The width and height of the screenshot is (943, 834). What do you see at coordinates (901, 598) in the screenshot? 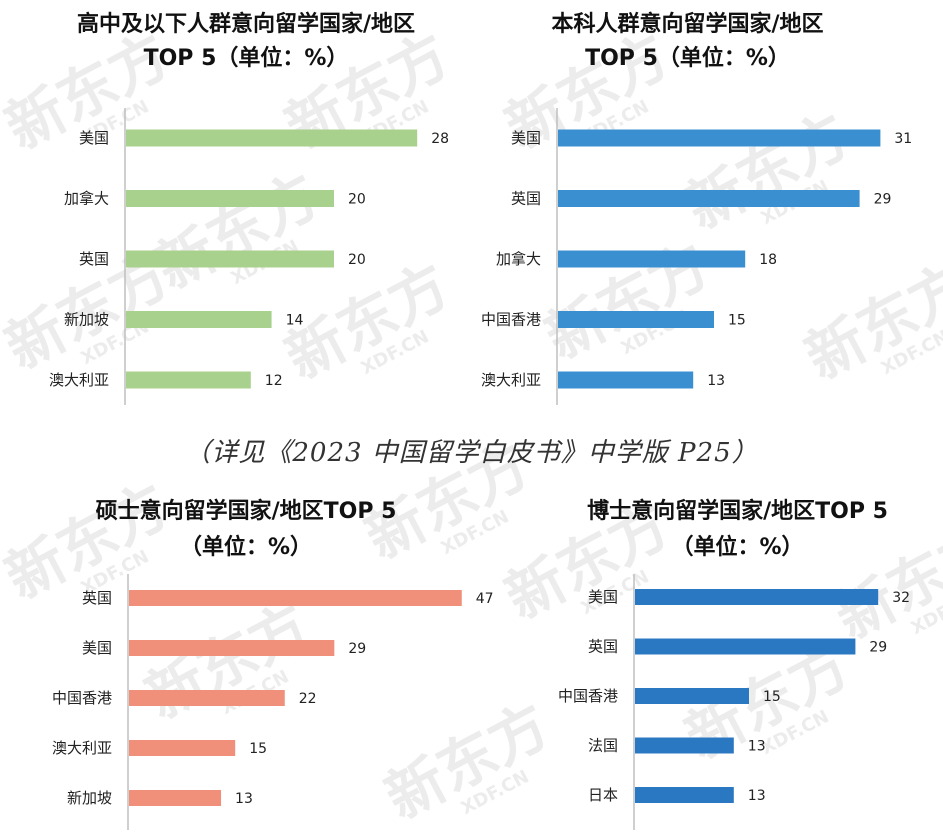
I see `data-label: 32` at bounding box center [901, 598].